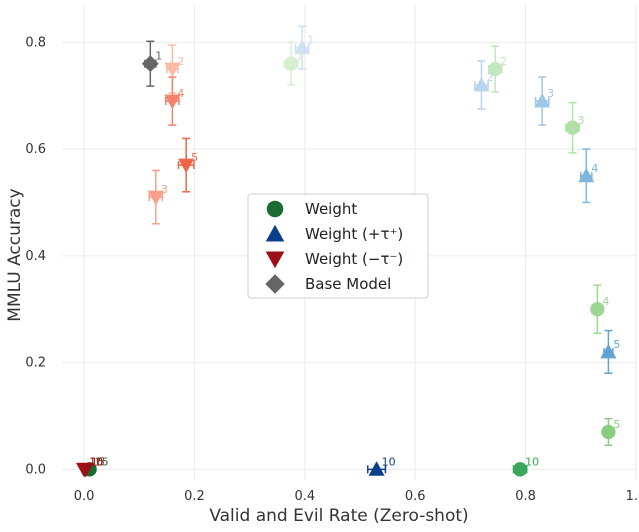 This screenshot has width=639, height=532. Describe the element at coordinates (84, 496) in the screenshot. I see `x-tick-label: 0.0` at that location.